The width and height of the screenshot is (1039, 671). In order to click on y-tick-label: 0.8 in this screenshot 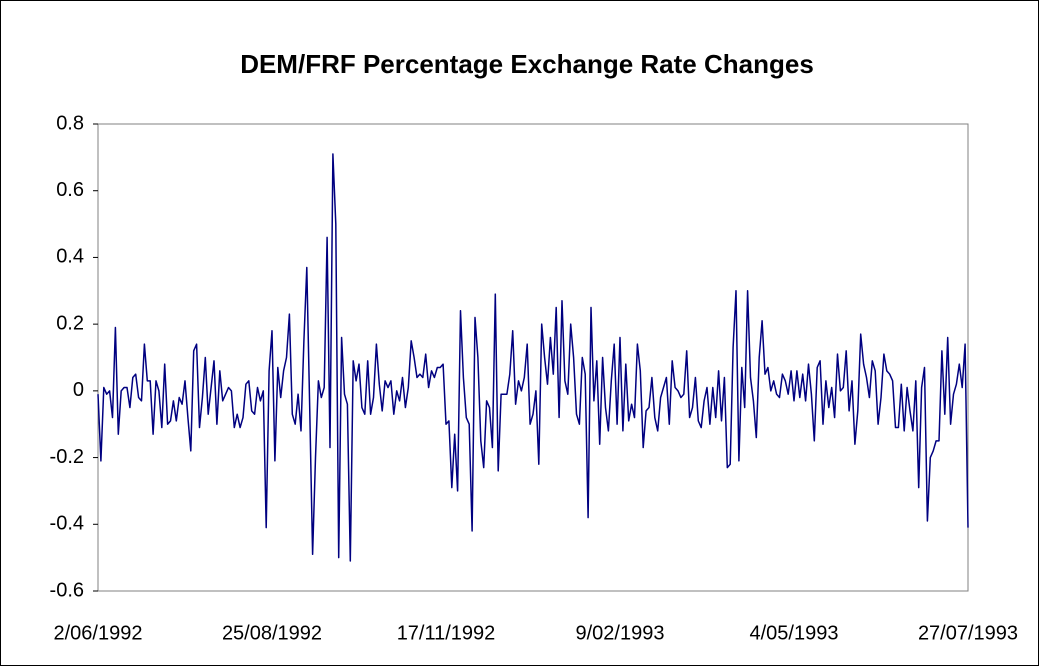, I will do `click(70, 123)`.